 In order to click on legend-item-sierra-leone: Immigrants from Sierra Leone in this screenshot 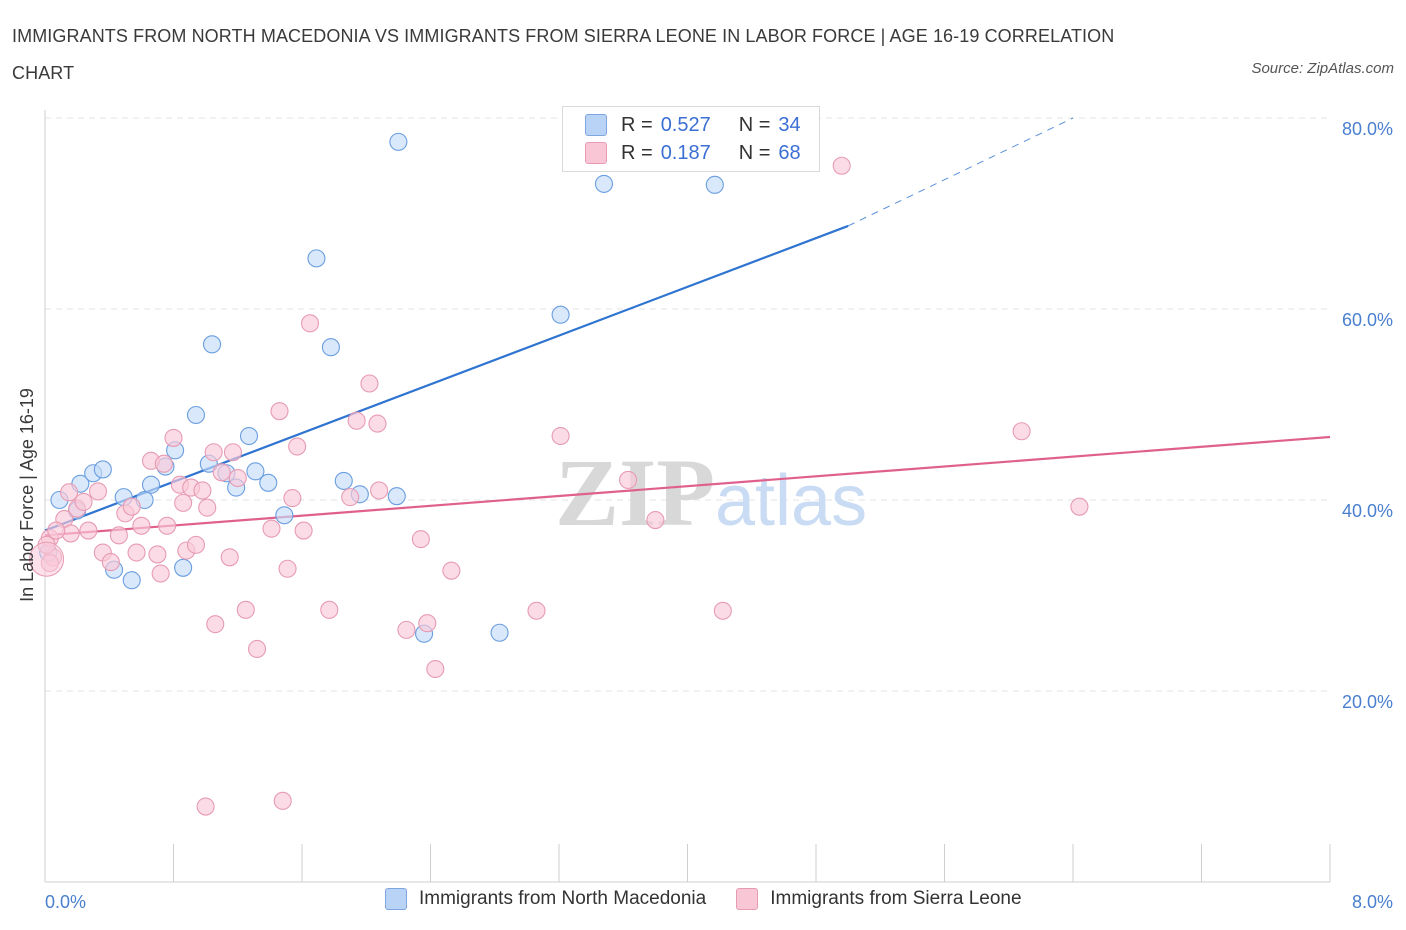, I will do `click(879, 899)`.